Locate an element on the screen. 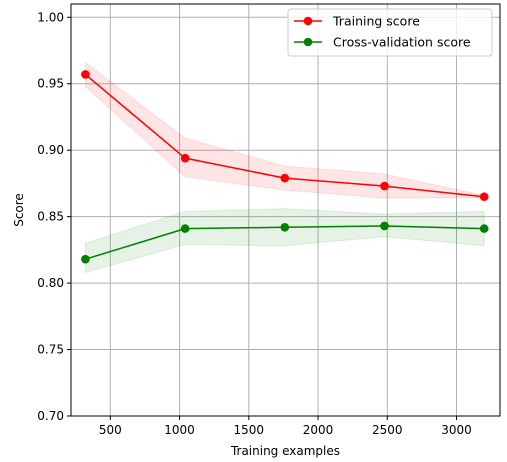 The image size is (507, 462). legend: Training score Cross-validation score is located at coordinates (390, 32).